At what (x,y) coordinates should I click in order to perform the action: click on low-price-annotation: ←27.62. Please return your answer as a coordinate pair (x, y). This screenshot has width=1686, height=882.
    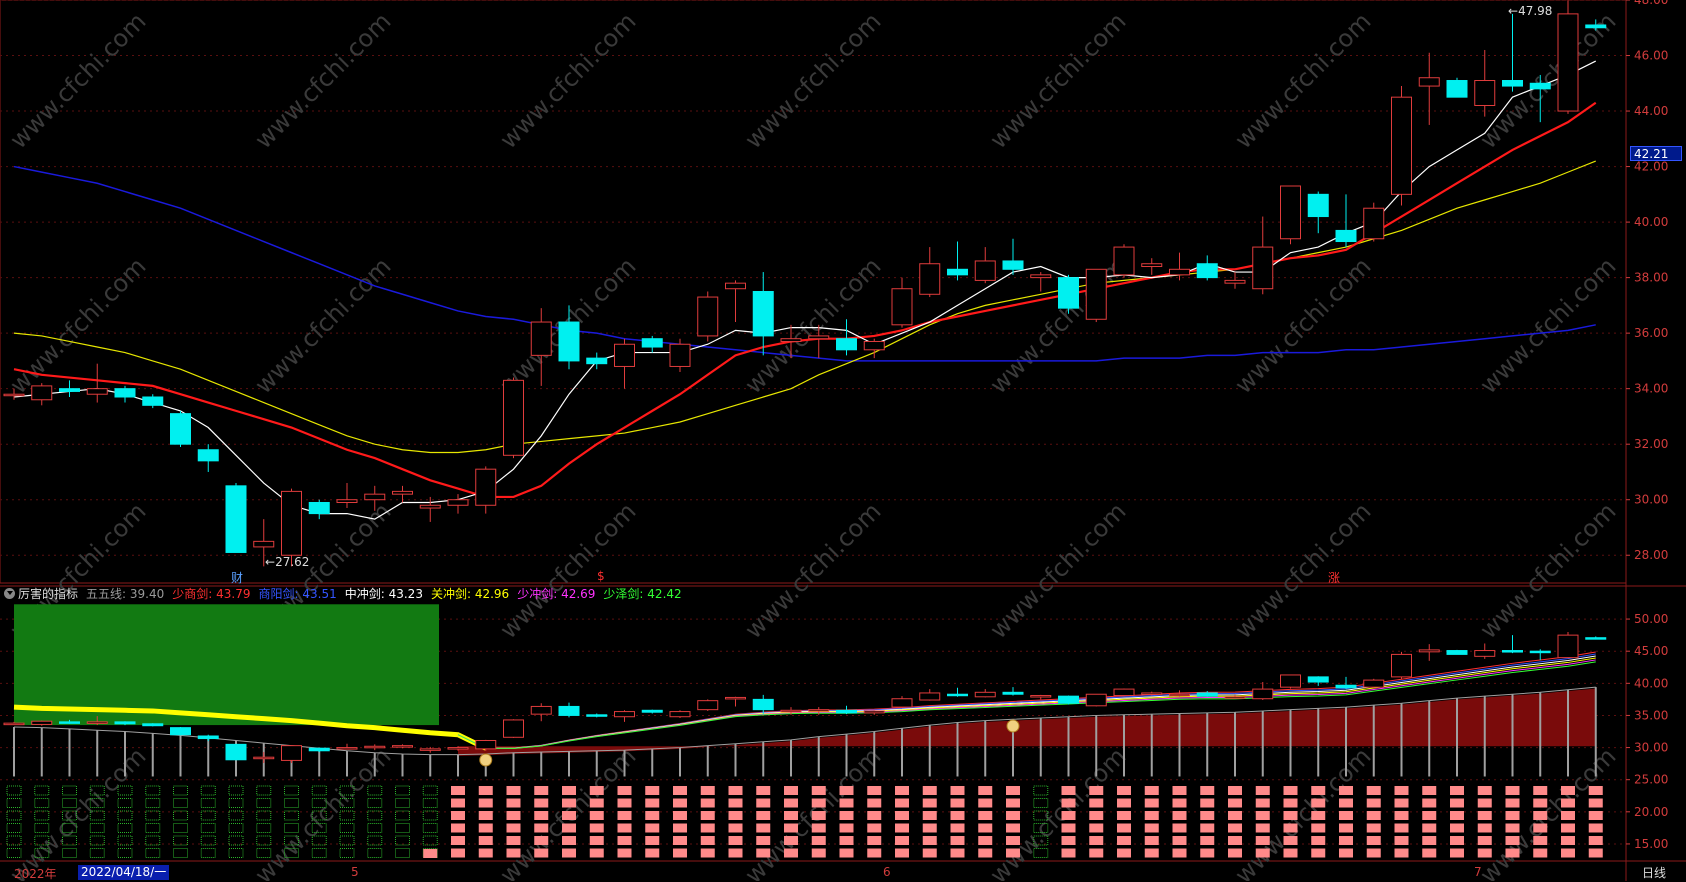
    Looking at the image, I should click on (287, 562).